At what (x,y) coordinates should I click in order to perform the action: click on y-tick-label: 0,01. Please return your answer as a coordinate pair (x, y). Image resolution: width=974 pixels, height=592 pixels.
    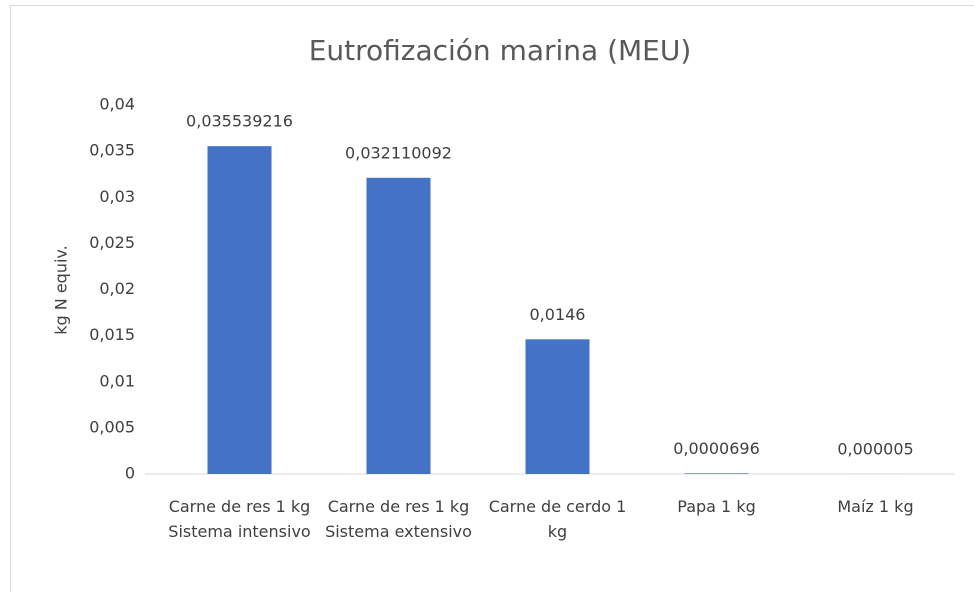
    Looking at the image, I should click on (117, 380).